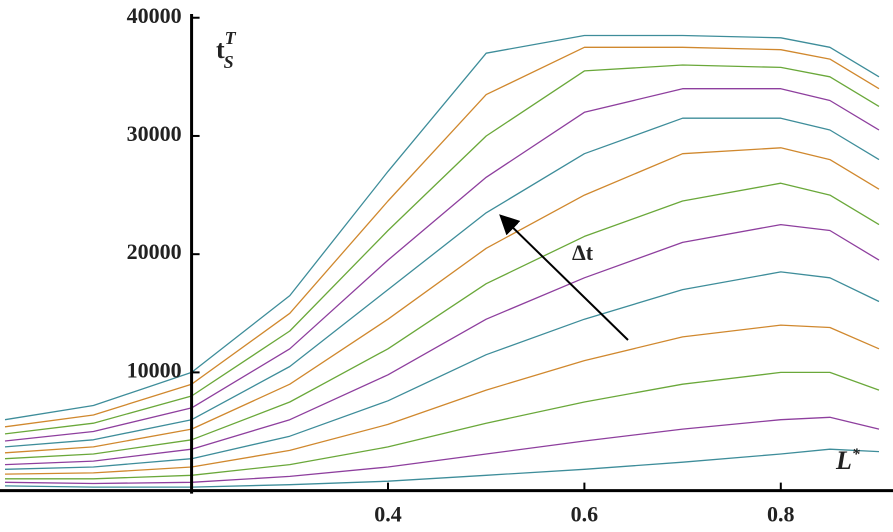 The width and height of the screenshot is (893, 532). Describe the element at coordinates (843, 460) in the screenshot. I see `x-label-main: L` at that location.